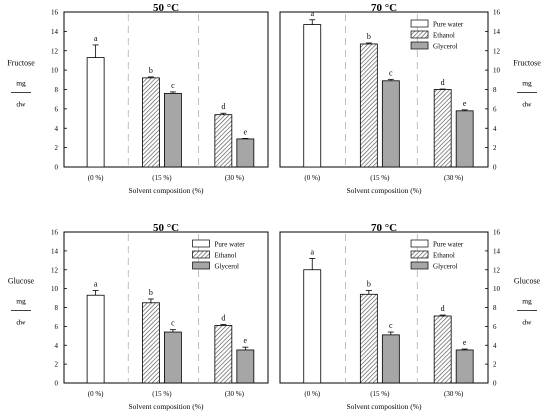 The height and width of the screenshot is (420, 550). What do you see at coordinates (55, 13) in the screenshot?
I see `y-tick-label: 16` at bounding box center [55, 13].